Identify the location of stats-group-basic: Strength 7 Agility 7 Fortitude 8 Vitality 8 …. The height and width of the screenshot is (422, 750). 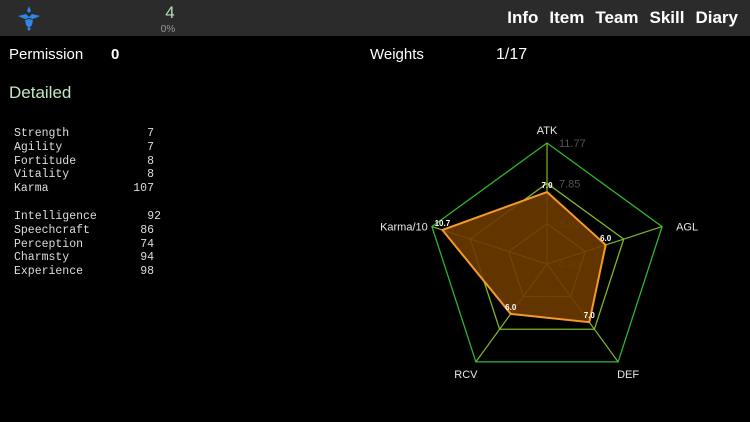
(84, 161).